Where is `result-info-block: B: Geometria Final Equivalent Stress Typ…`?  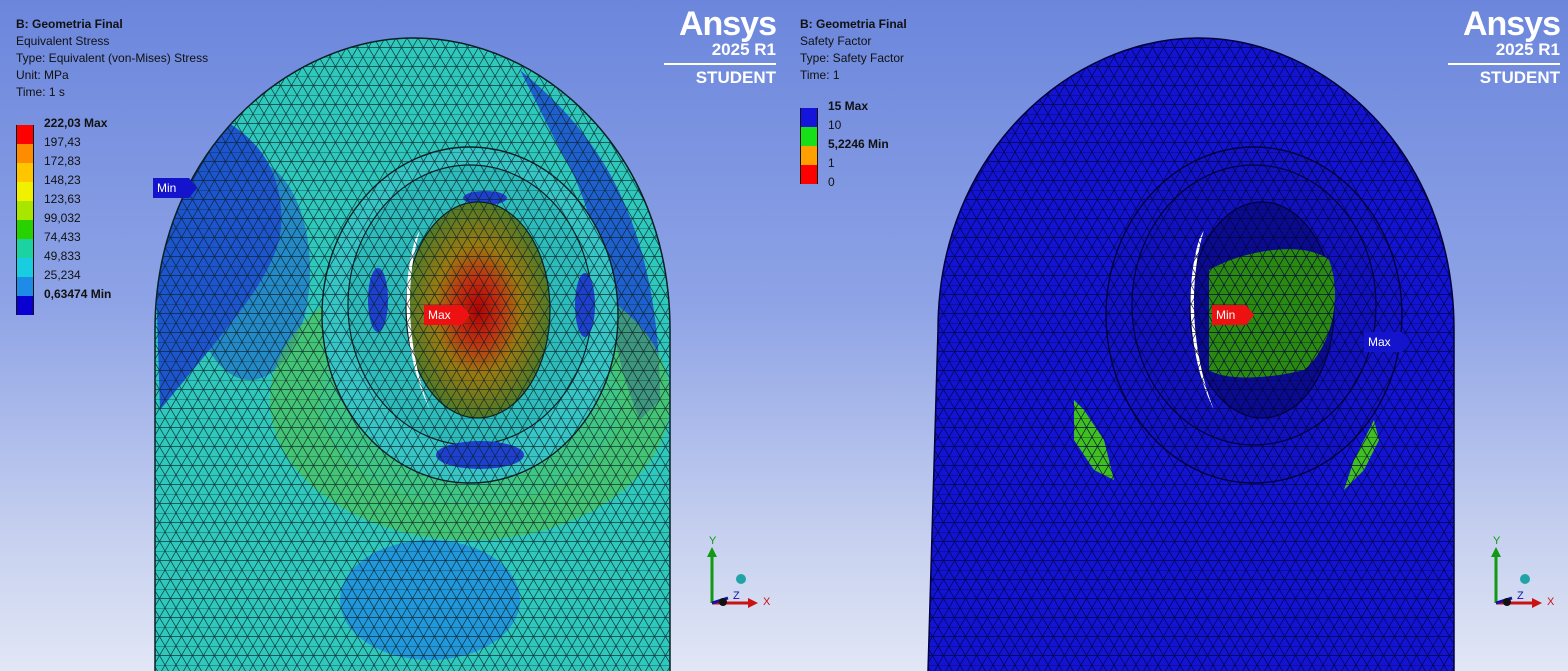
result-info-block: B: Geometria Final Equivalent Stress Typ… is located at coordinates (112, 58).